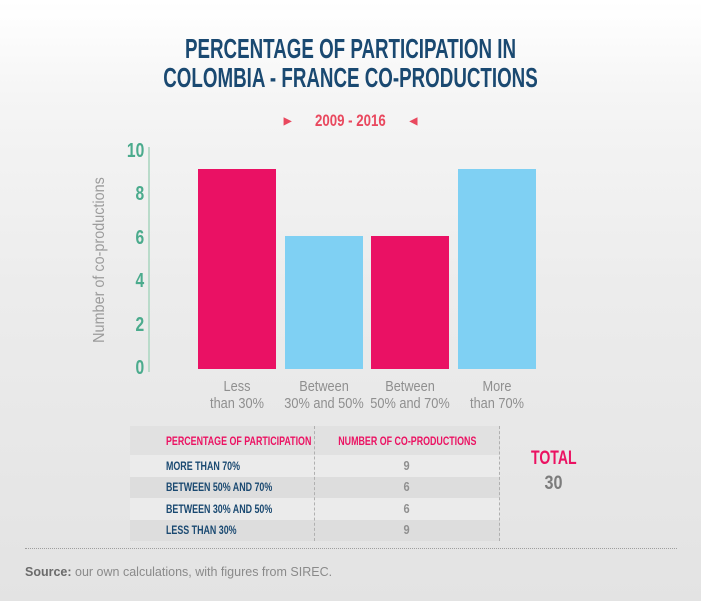 The height and width of the screenshot is (601, 701). Describe the element at coordinates (407, 440) in the screenshot. I see `header-cell-coproductions: NUMBER OF CO-PRODUCTIONS` at that location.